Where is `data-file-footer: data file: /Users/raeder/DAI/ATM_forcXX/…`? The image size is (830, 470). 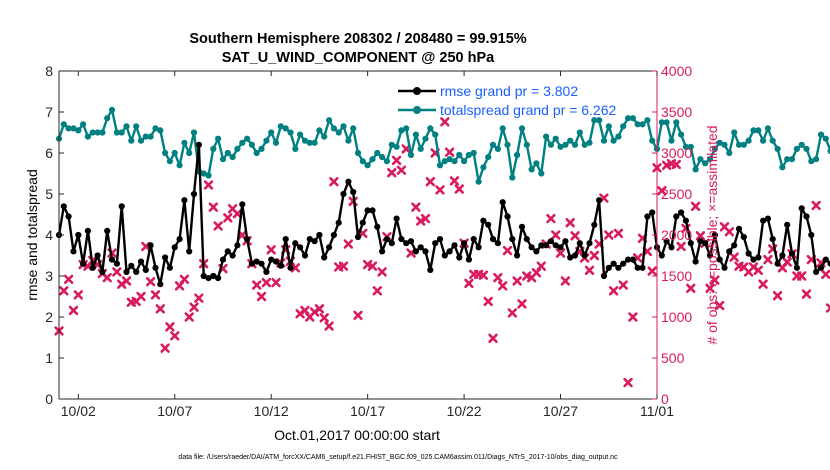
data-file-footer: data file: /Users/raeder/DAI/ATM_forcXX/… is located at coordinates (398, 457).